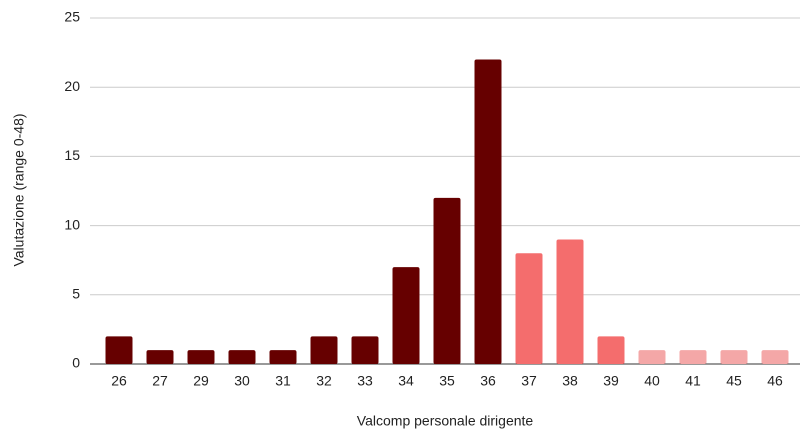  What do you see at coordinates (652, 381) in the screenshot?
I see `x-tick-label: 40` at bounding box center [652, 381].